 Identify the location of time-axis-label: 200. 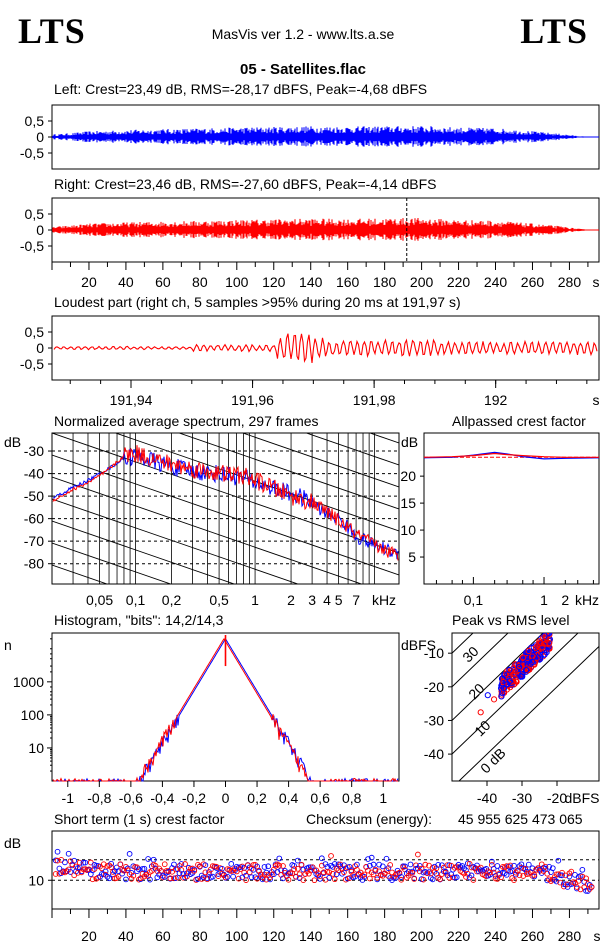
(422, 282).